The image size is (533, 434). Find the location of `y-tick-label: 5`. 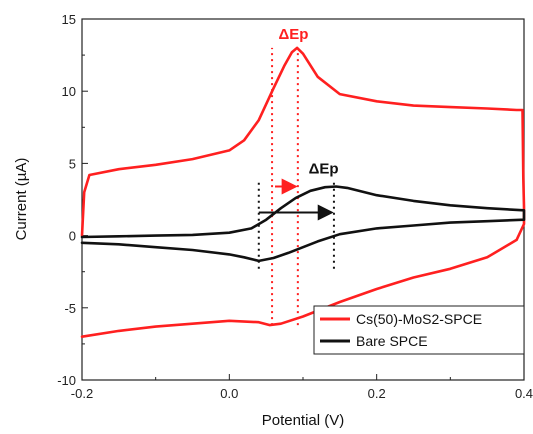

y-tick-label: 5 is located at coordinates (72, 163).